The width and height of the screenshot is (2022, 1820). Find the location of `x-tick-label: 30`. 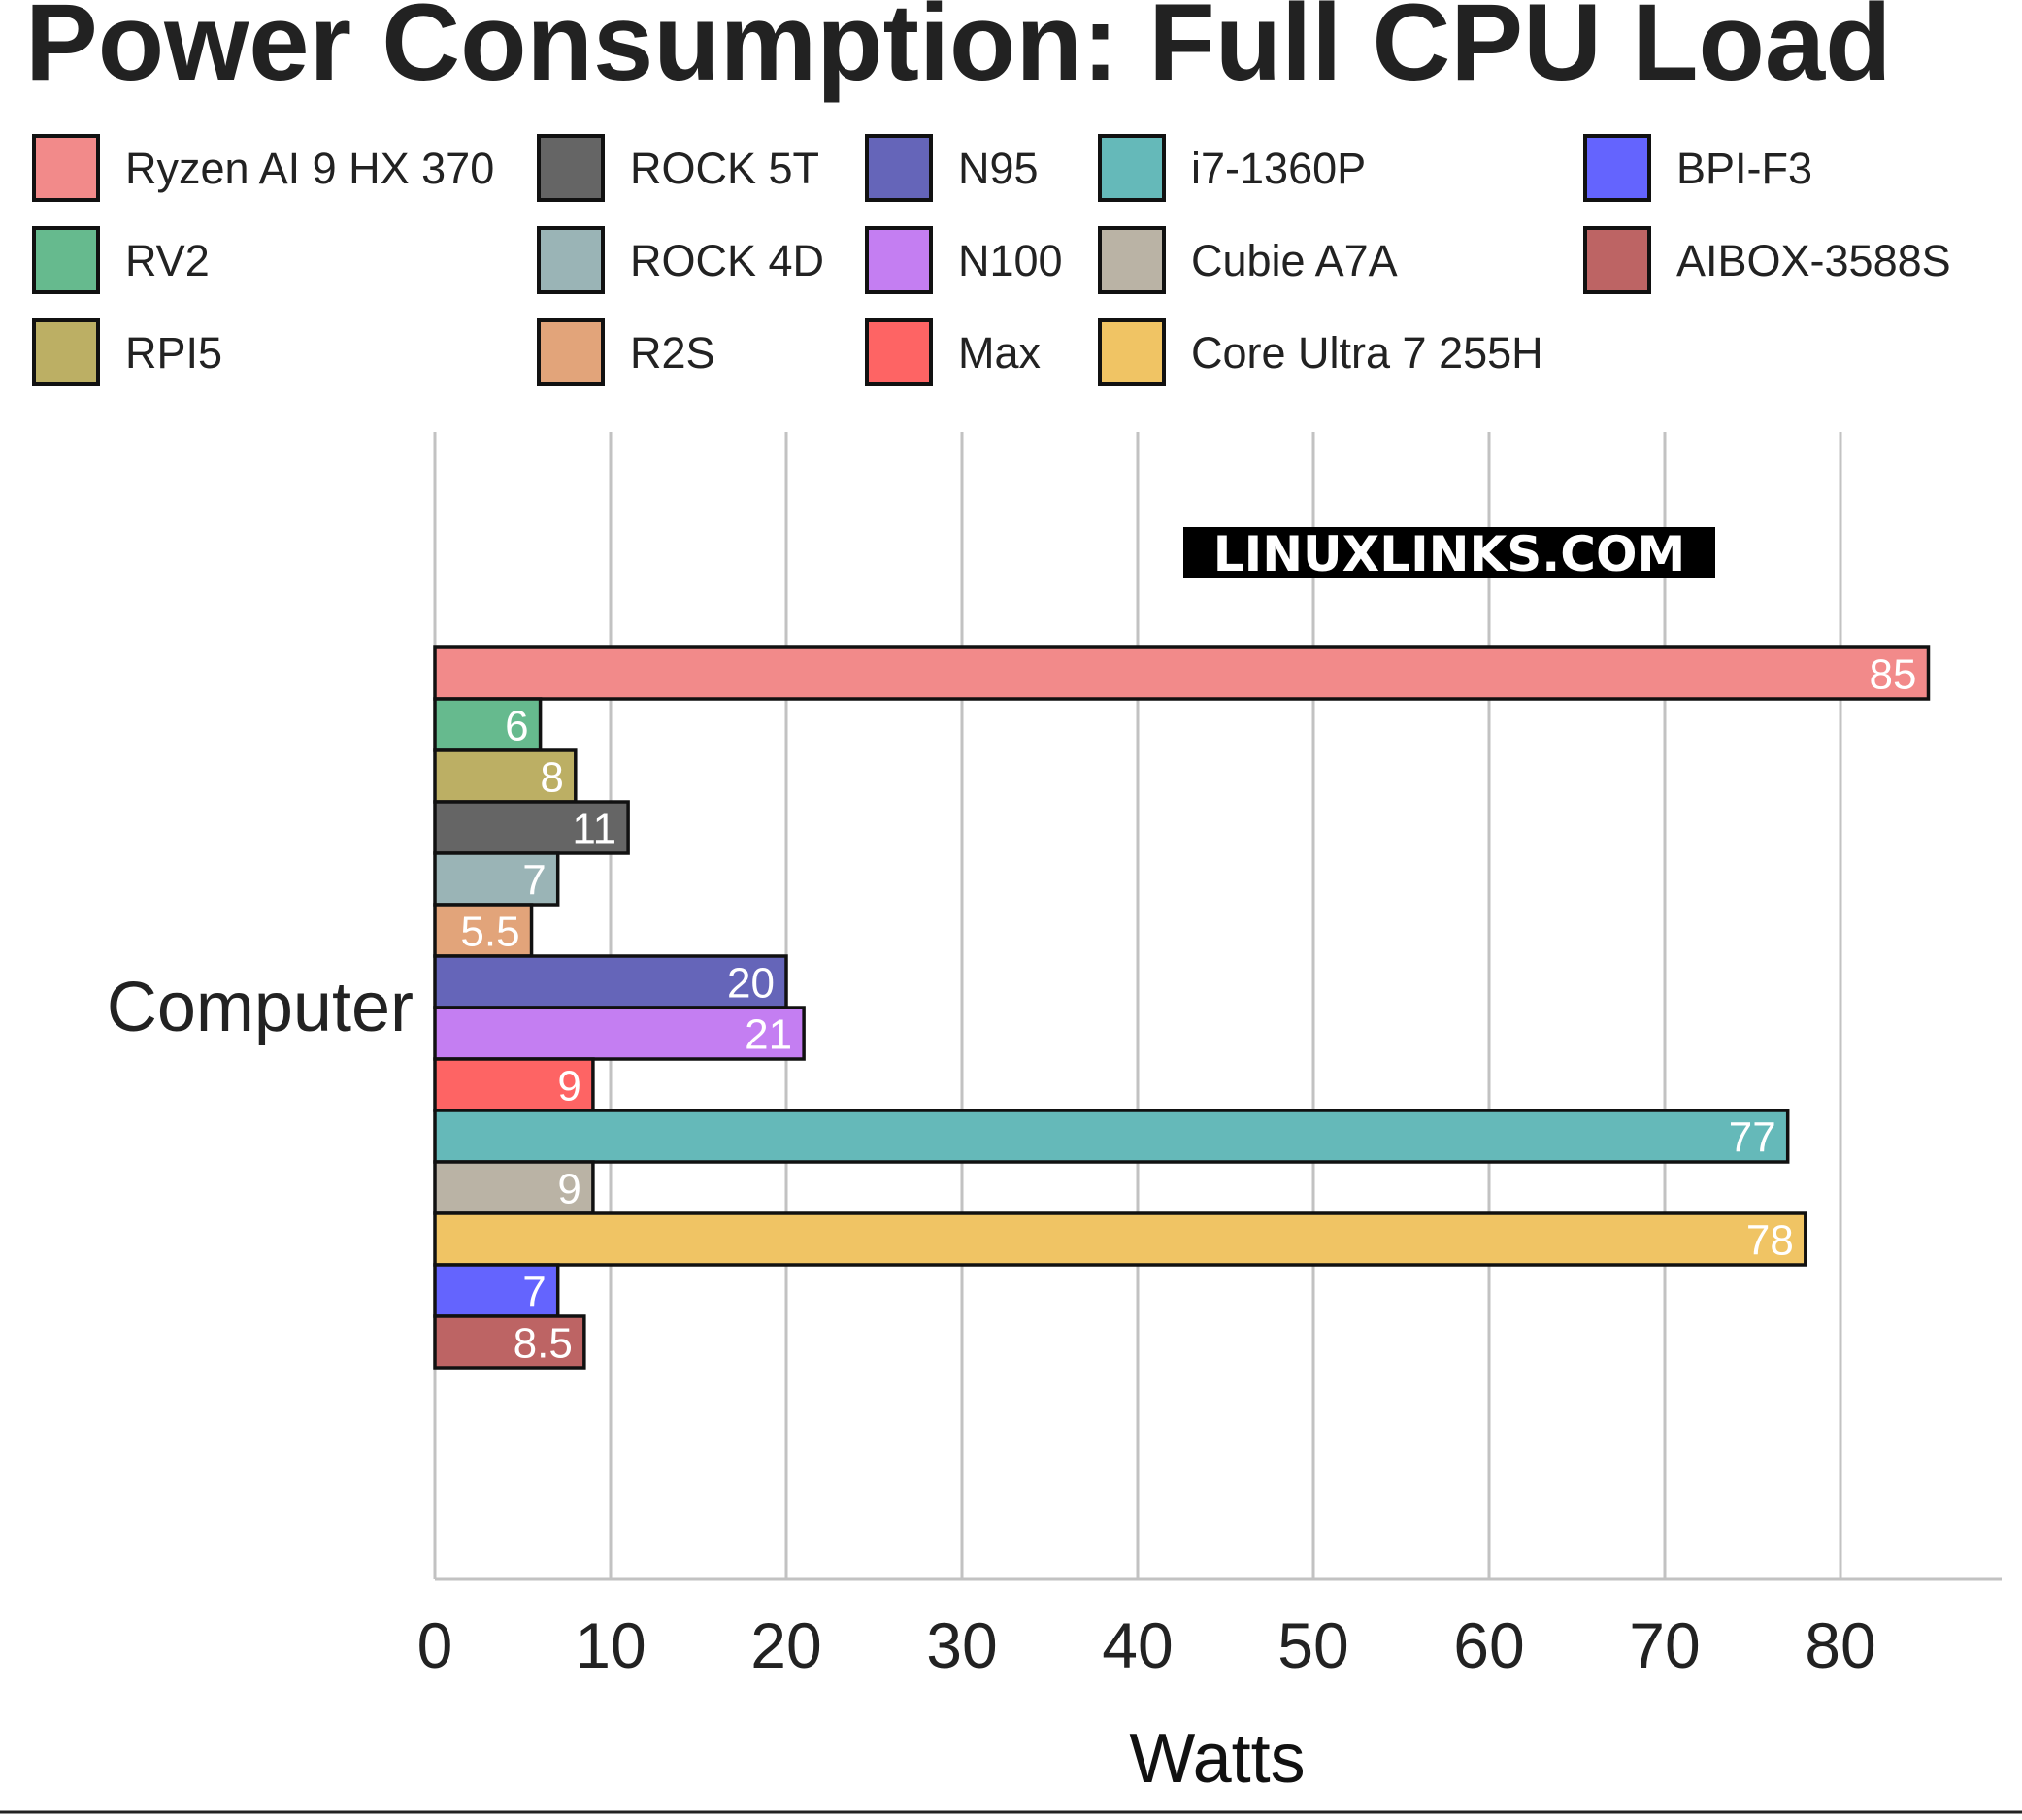

x-tick-label: 30 is located at coordinates (961, 1645).